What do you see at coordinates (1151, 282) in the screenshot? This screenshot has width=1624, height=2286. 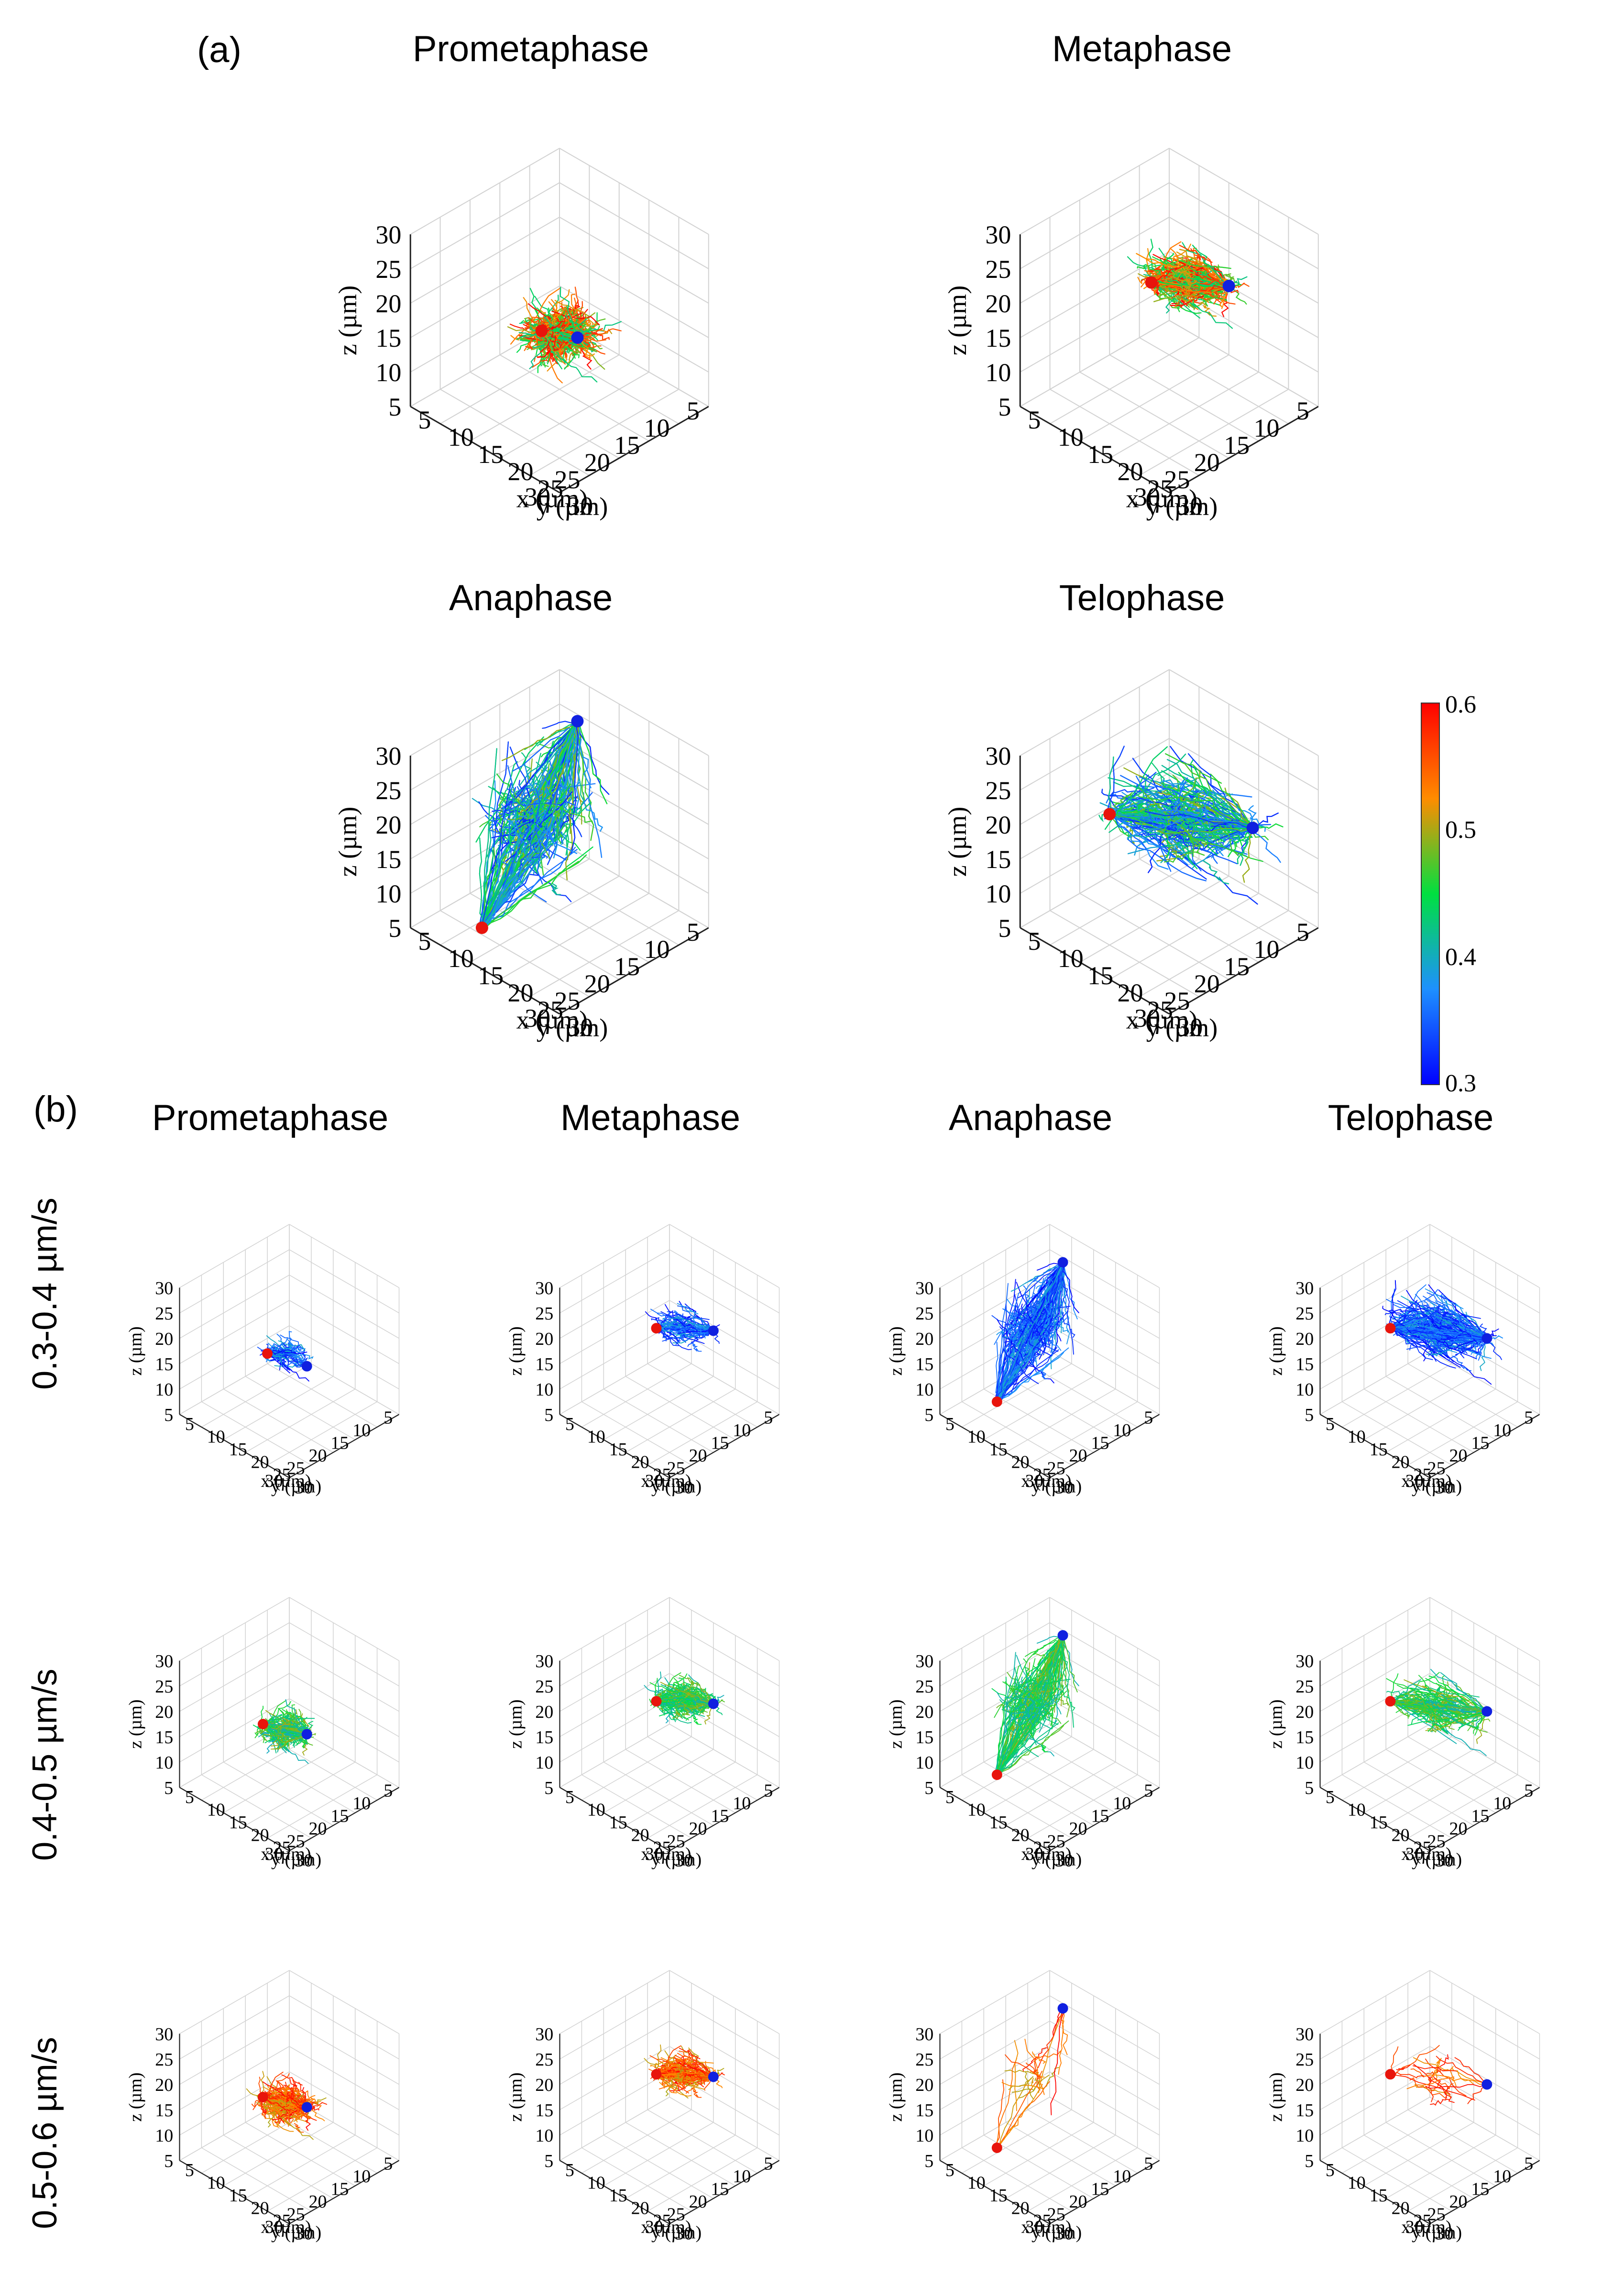 I see `pole-1-marker` at bounding box center [1151, 282].